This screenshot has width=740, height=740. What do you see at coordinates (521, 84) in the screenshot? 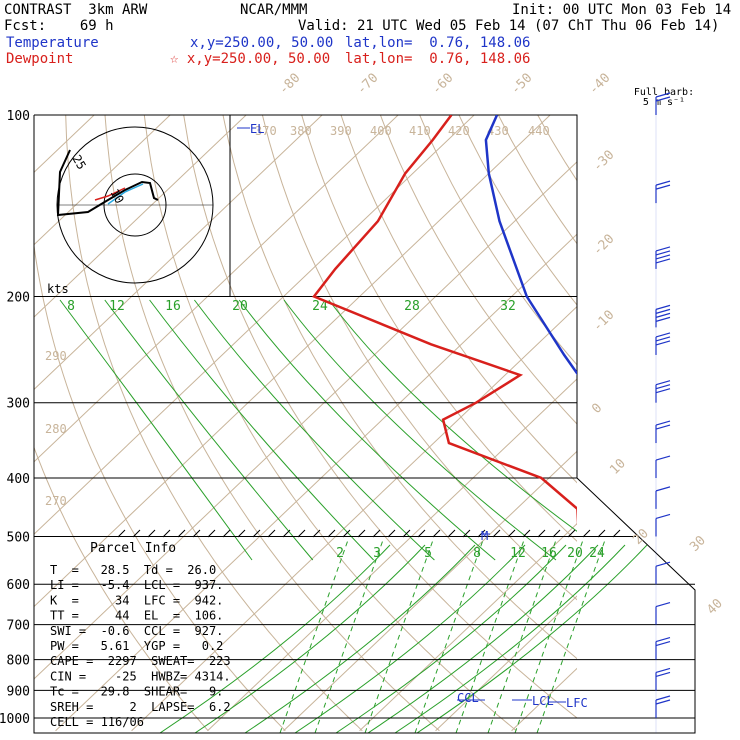
I see `isotherm-label: -50` at bounding box center [521, 84].